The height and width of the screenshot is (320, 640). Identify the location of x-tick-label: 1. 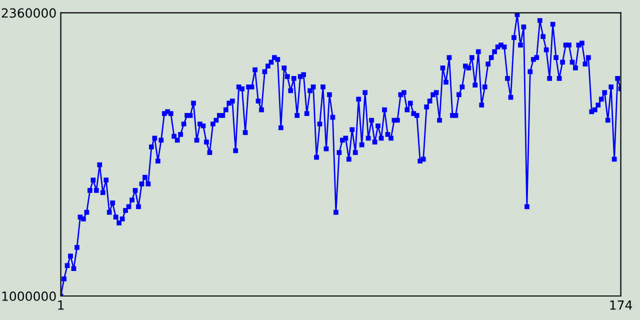
(61, 305).